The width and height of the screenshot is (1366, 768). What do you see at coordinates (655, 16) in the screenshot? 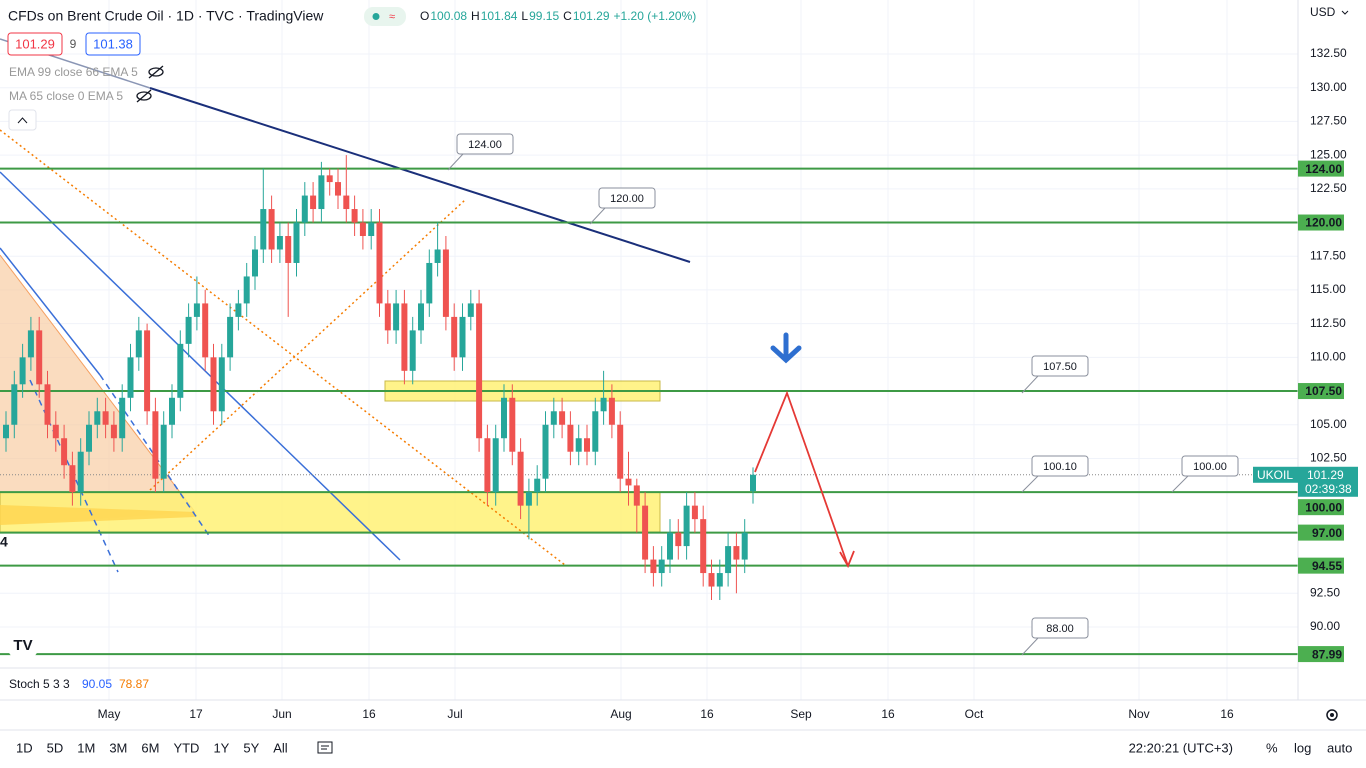
I see `ohlc-change: +1.20 (+1.20%)` at bounding box center [655, 16].